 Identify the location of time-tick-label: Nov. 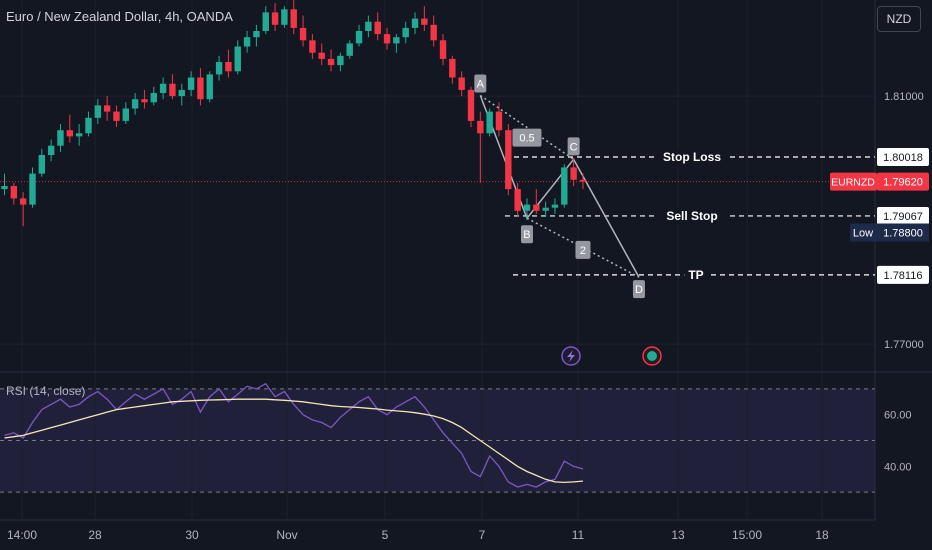
(286, 535).